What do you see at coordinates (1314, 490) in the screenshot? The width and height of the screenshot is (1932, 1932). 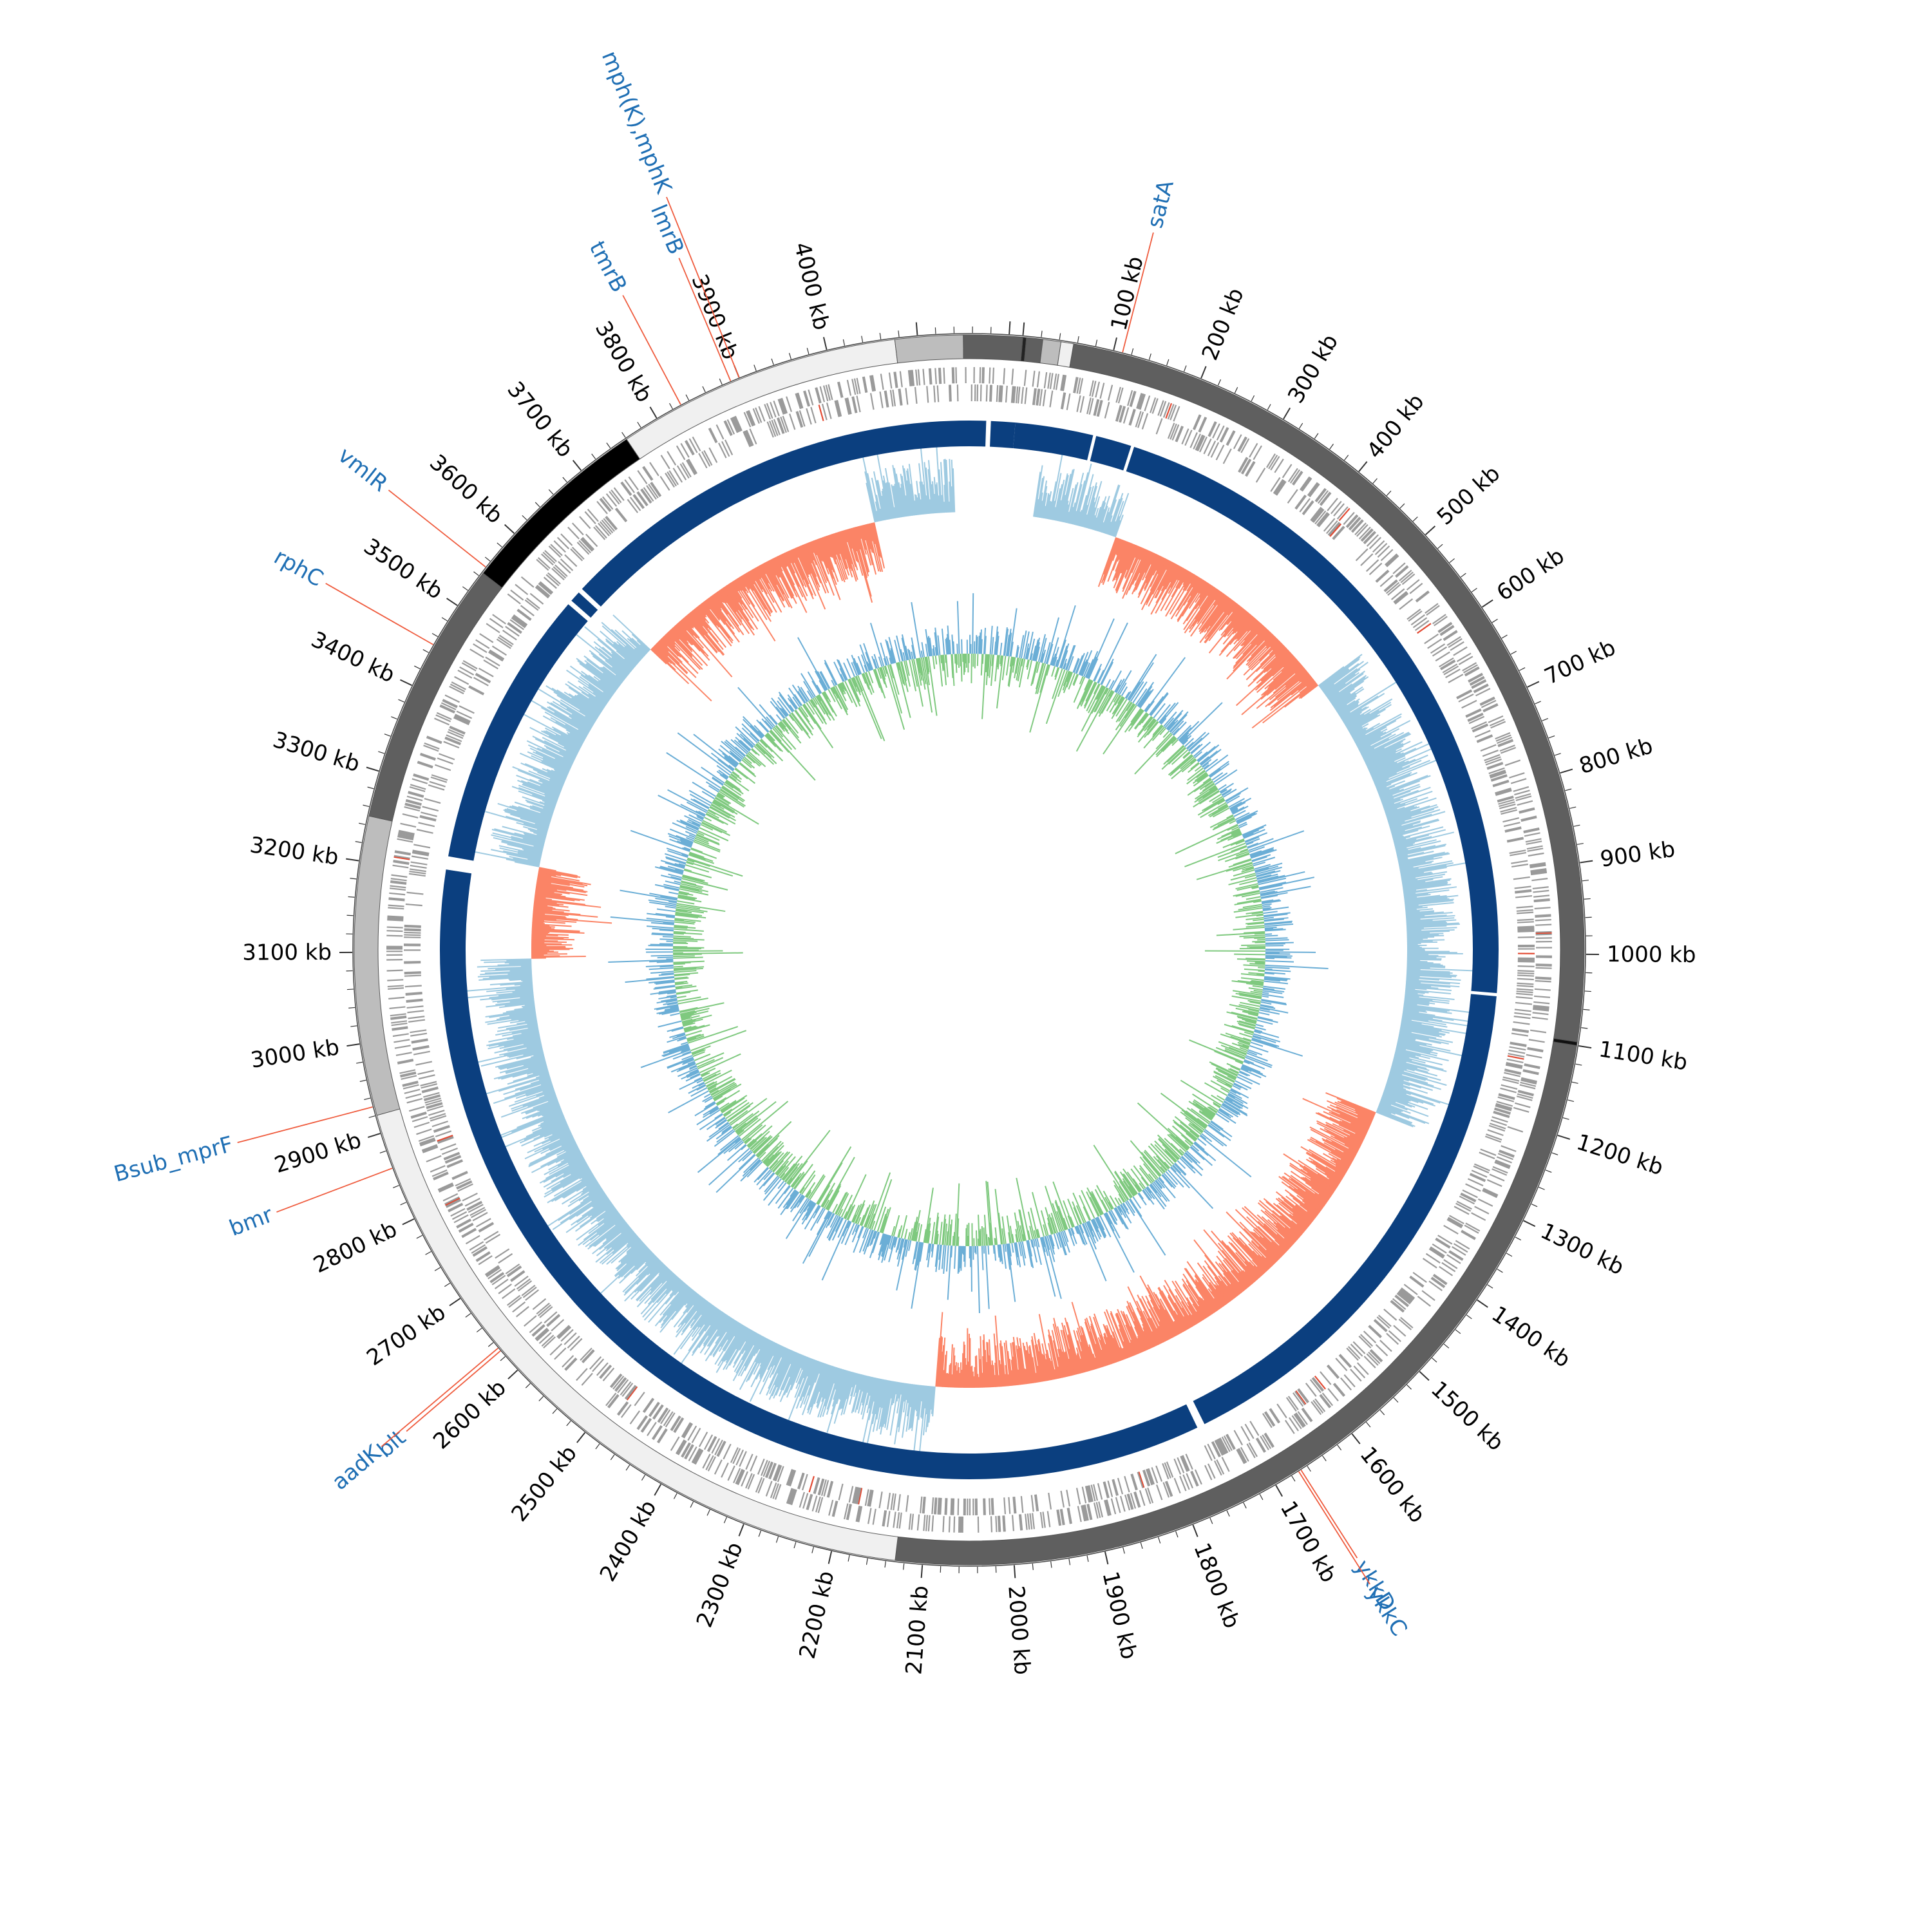 I see `feature-mark` at bounding box center [1314, 490].